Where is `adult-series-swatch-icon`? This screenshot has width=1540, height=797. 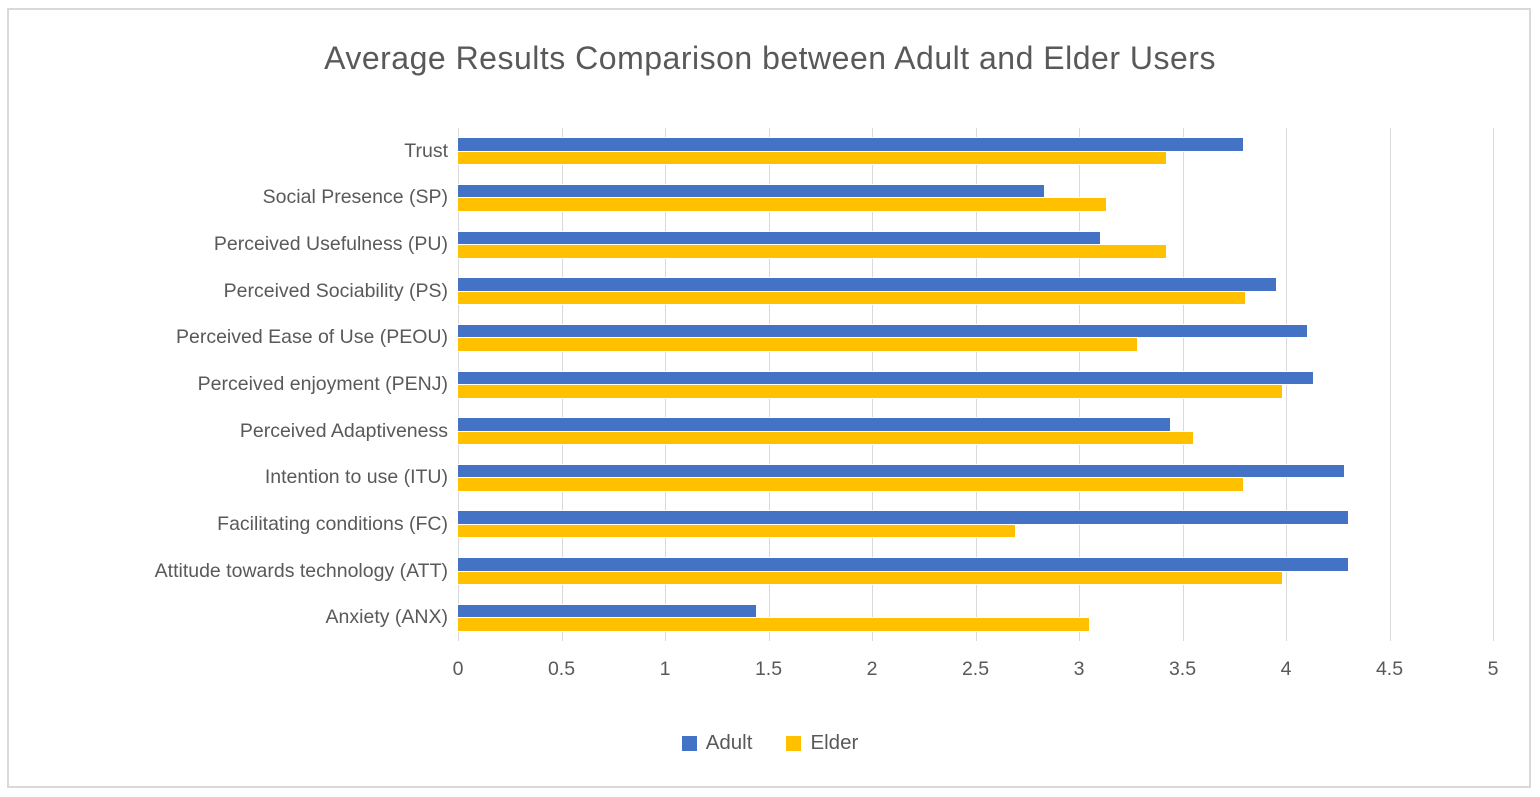 adult-series-swatch-icon is located at coordinates (689, 743).